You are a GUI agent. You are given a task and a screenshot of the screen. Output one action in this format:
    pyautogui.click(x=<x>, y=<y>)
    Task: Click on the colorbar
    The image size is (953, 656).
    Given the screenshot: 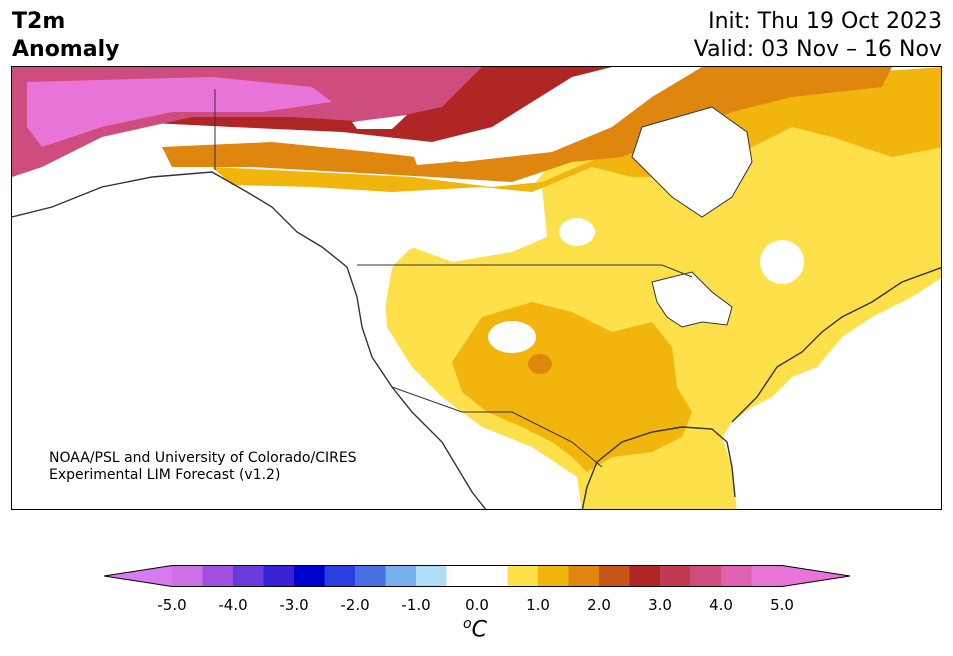 What is the action you would take?
    pyautogui.click(x=477, y=576)
    